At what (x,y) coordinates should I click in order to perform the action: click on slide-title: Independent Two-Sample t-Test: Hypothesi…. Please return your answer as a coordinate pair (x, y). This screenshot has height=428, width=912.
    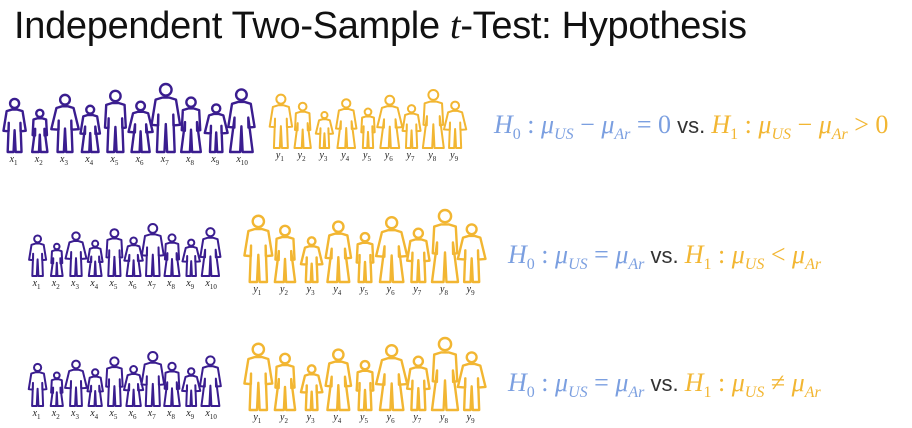
    Looking at the image, I should click on (380, 26).